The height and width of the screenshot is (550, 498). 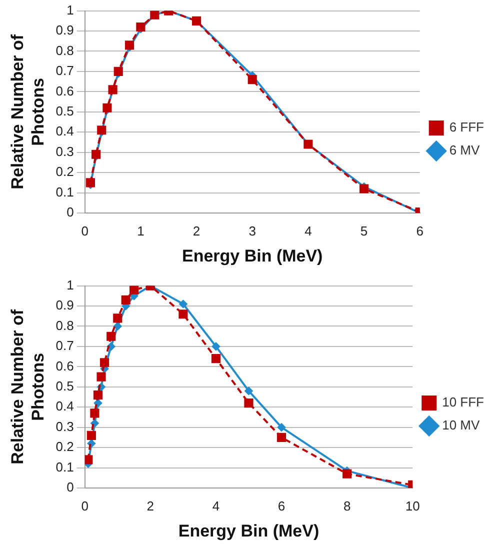 What do you see at coordinates (140, 230) in the screenshot?
I see `x-tick-label: 1` at bounding box center [140, 230].